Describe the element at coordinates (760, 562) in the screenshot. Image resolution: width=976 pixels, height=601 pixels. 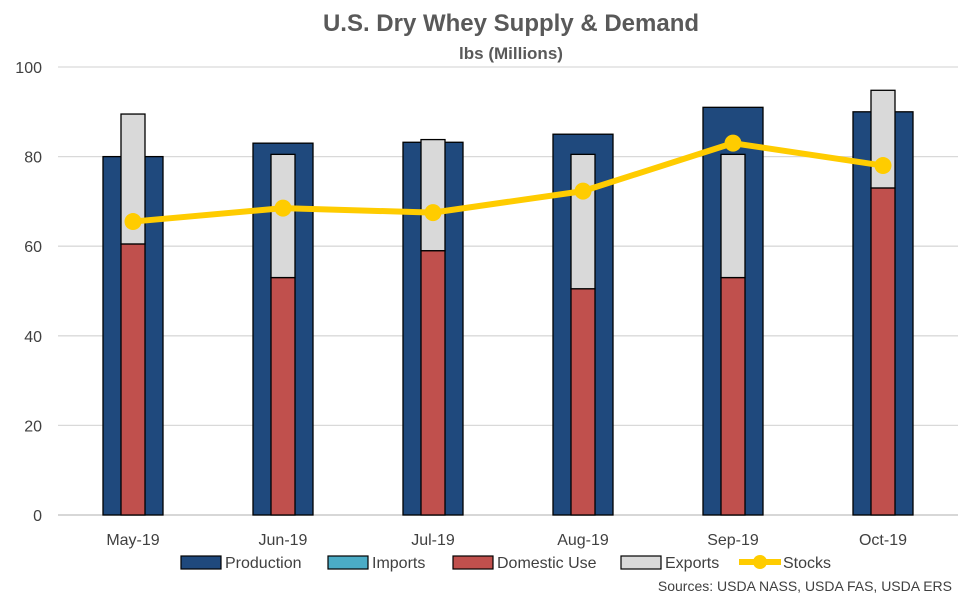
I see `legend-marker-stocks` at that location.